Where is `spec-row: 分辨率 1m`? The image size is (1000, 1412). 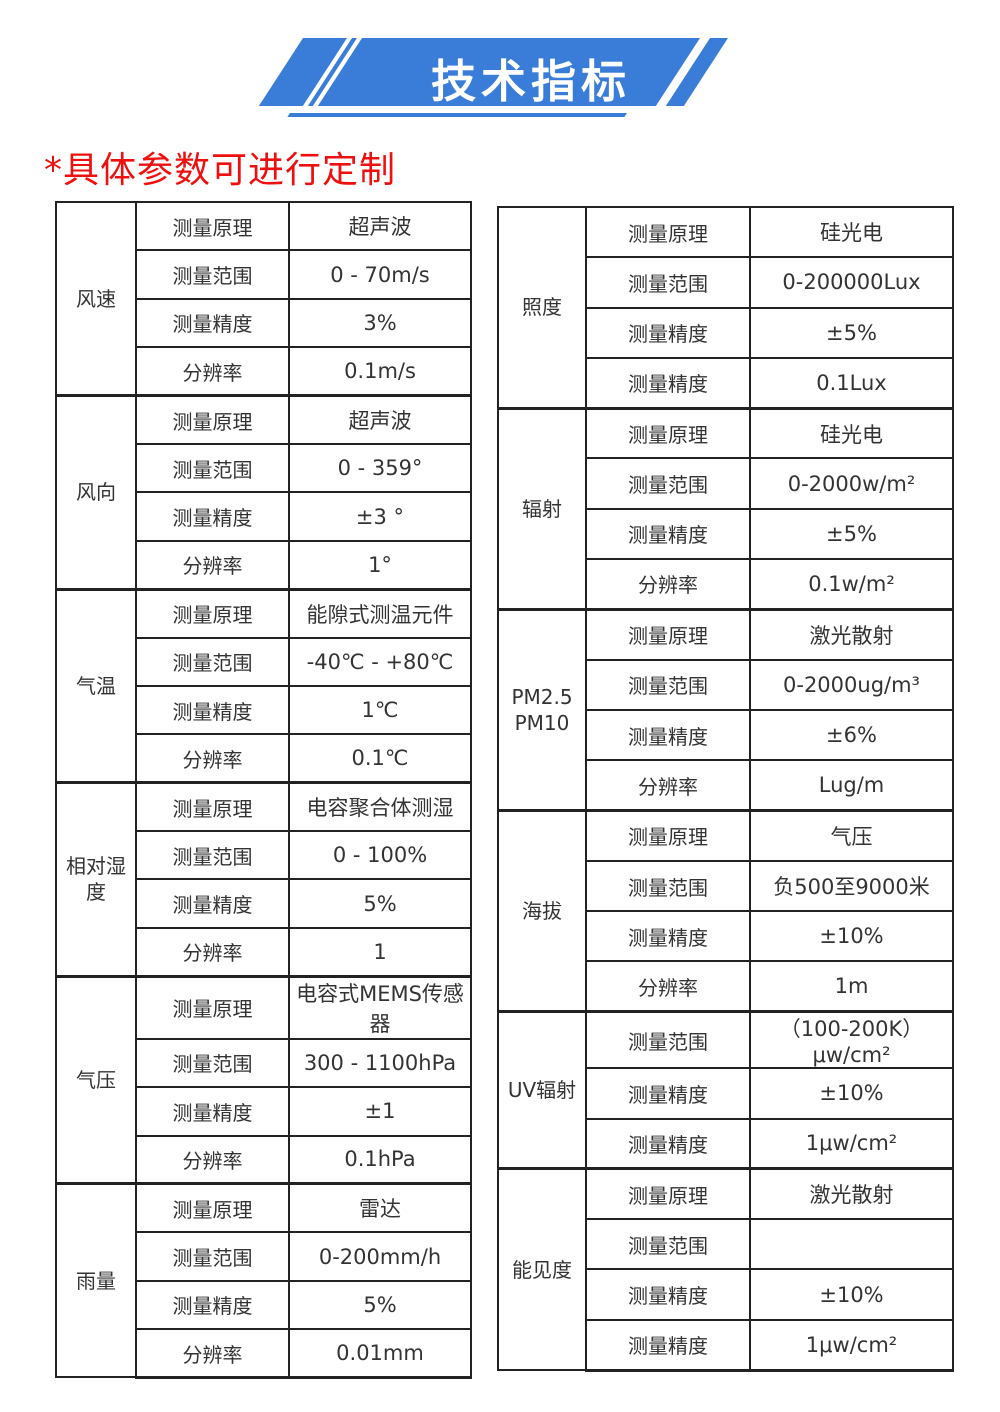 spec-row: 分辨率 1m is located at coordinates (726, 986).